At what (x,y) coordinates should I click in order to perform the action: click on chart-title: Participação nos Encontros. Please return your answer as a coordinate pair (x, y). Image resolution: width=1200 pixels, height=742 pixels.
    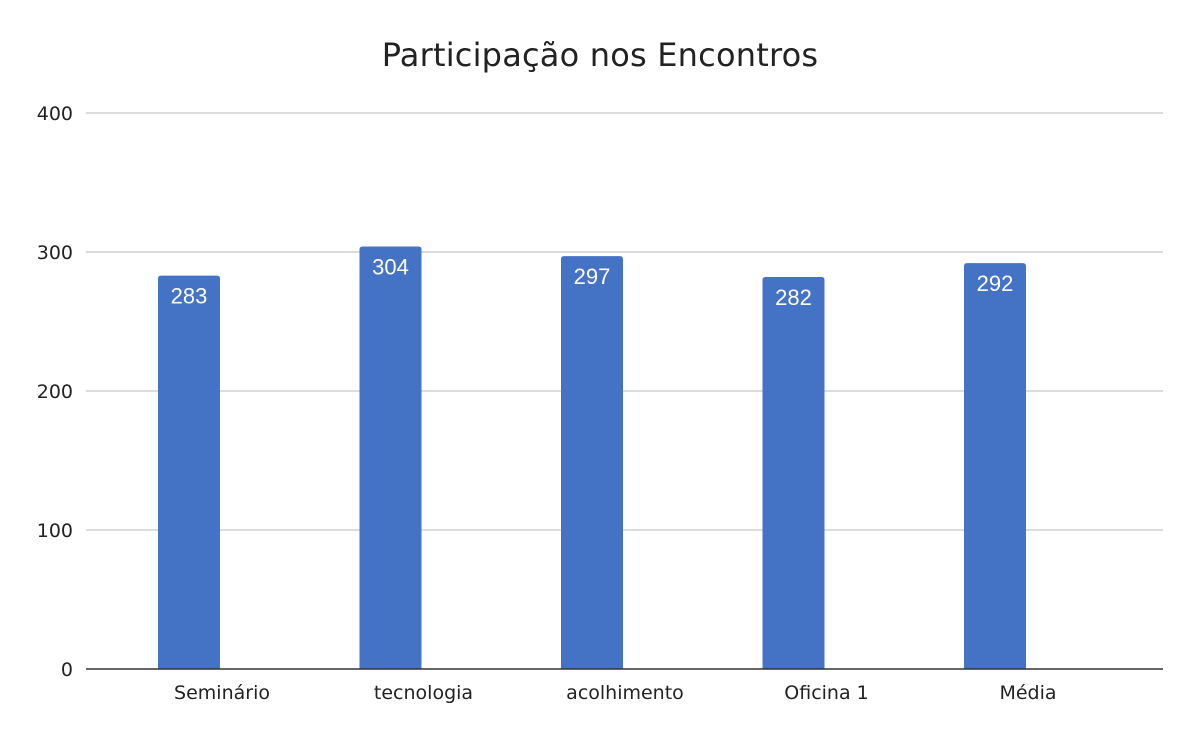
    Looking at the image, I should click on (600, 55).